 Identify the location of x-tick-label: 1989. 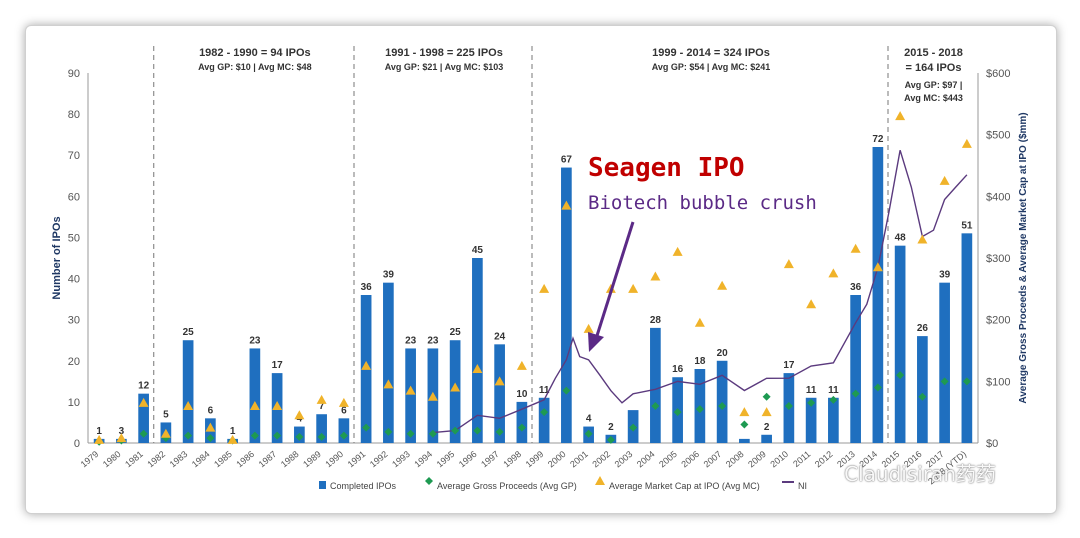
(312, 459).